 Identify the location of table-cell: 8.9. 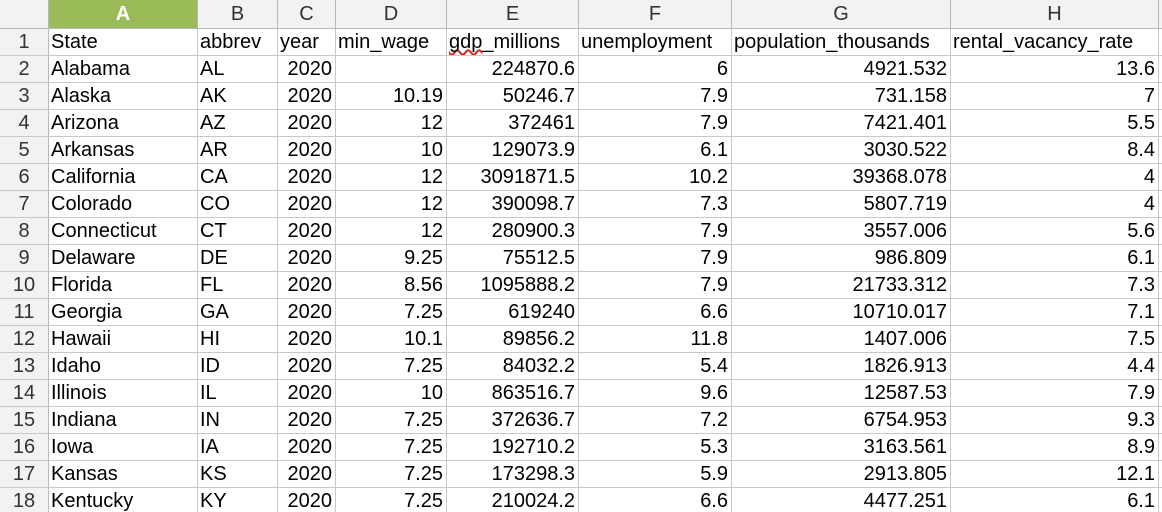
(1055, 447).